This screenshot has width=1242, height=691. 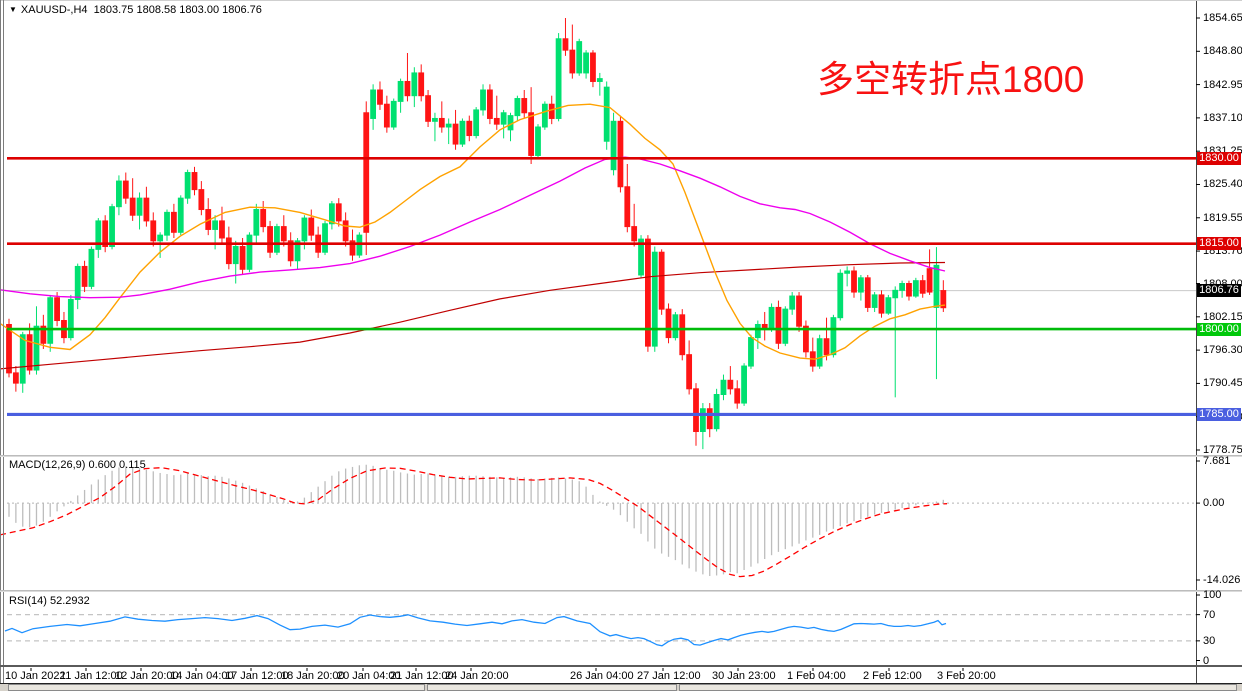 I want to click on pane-splitter-rsi, so click(x=621, y=591).